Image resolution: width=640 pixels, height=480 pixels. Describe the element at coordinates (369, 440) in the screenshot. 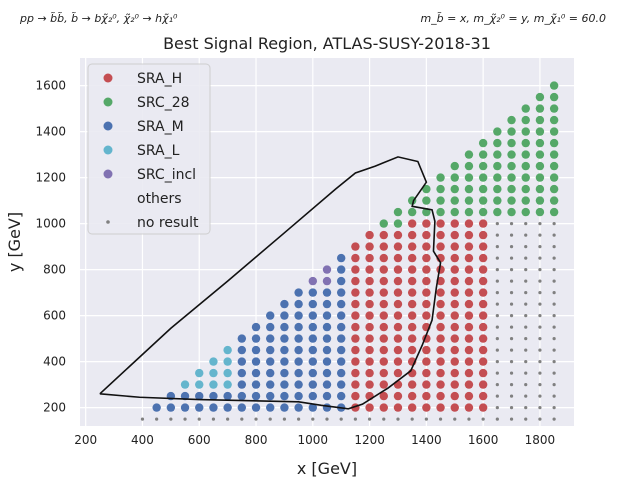

I see `x-tick-label: 1200` at that location.